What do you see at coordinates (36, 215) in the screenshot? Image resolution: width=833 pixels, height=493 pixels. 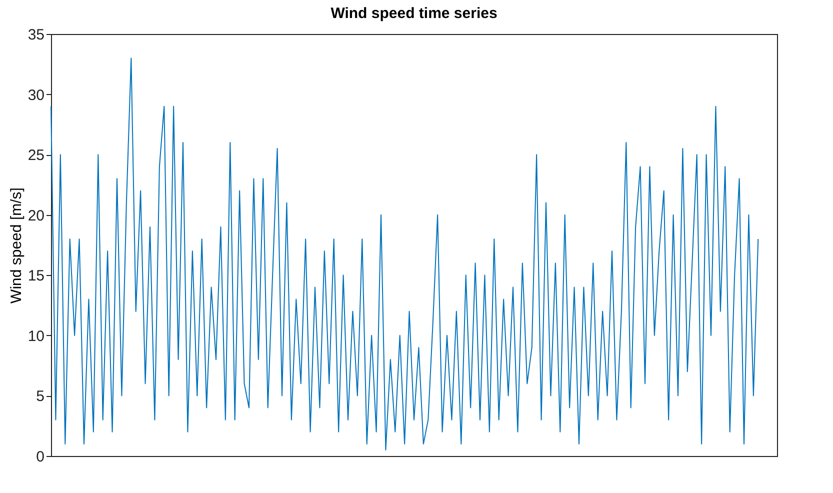 I see `y-tick-label: 20` at bounding box center [36, 215].